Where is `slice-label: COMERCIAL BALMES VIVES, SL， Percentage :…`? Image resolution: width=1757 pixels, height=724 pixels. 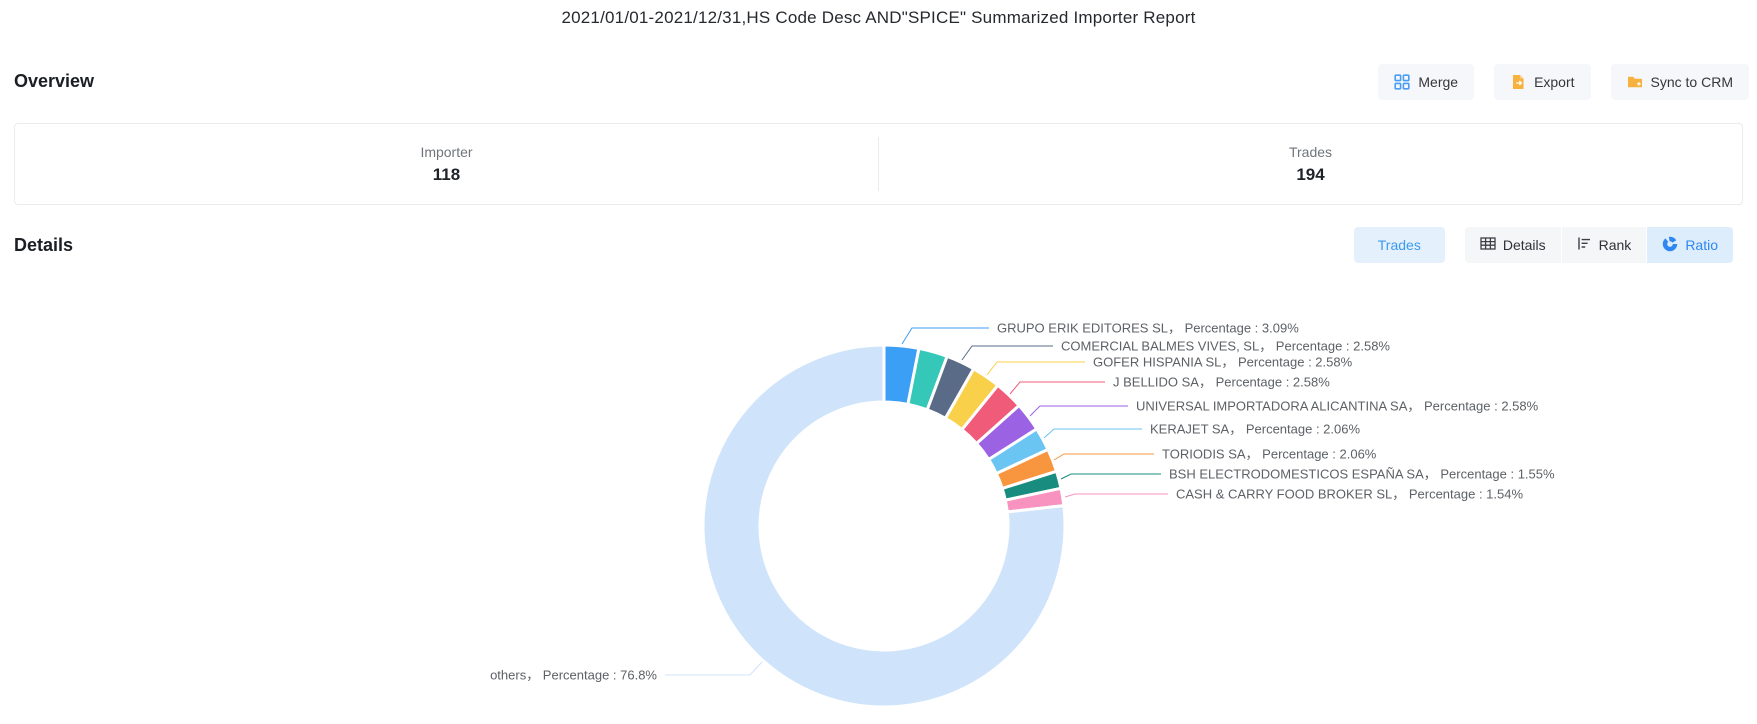 slice-label: COMERCIAL BALMES VIVES, SL， Percentage :… is located at coordinates (1225, 346).